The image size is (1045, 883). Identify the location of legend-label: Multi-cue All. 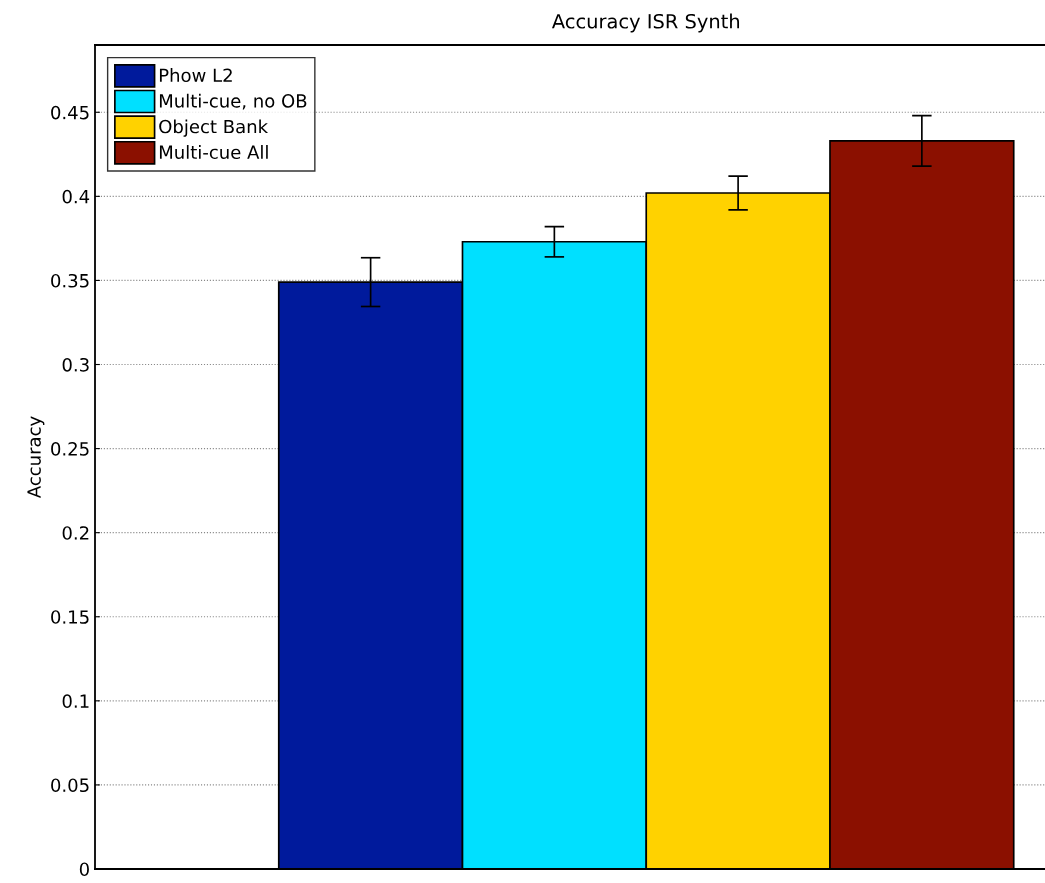
(213, 152).